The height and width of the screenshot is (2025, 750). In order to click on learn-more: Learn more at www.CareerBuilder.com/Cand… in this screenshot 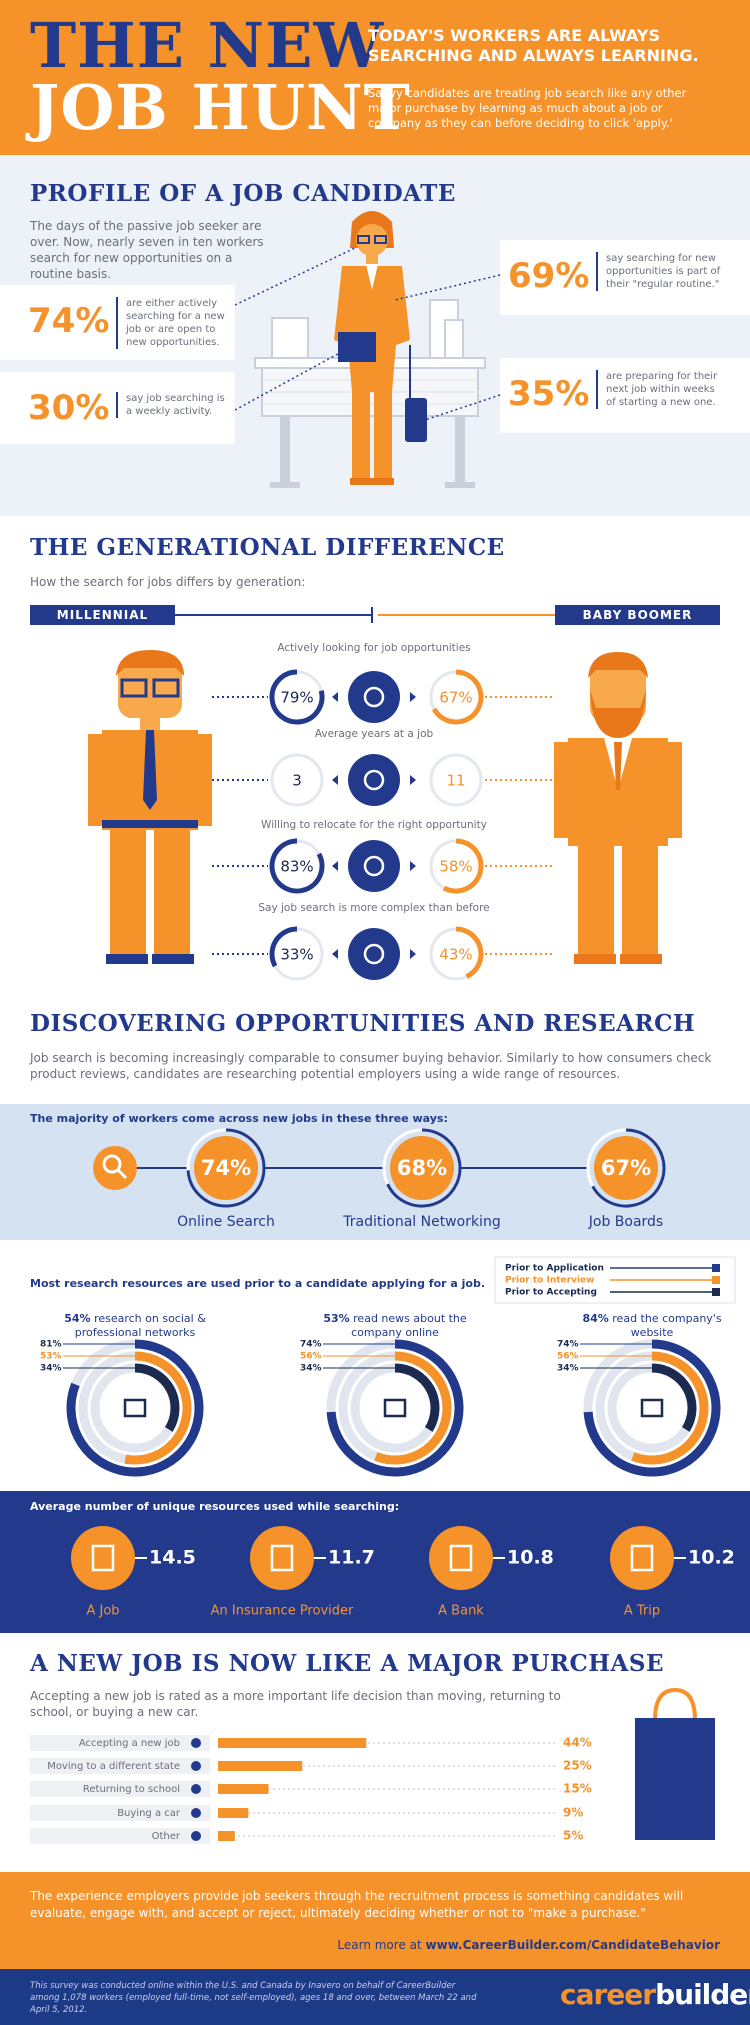, I will do `click(528, 1945)`.